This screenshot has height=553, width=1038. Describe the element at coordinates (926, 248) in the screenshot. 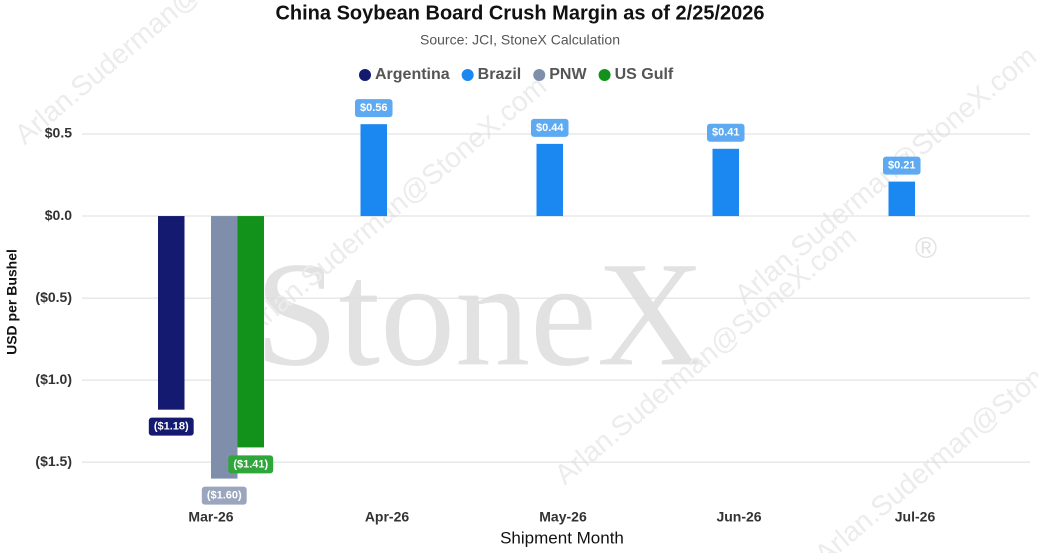

I see `watermark-mark: ®` at that location.